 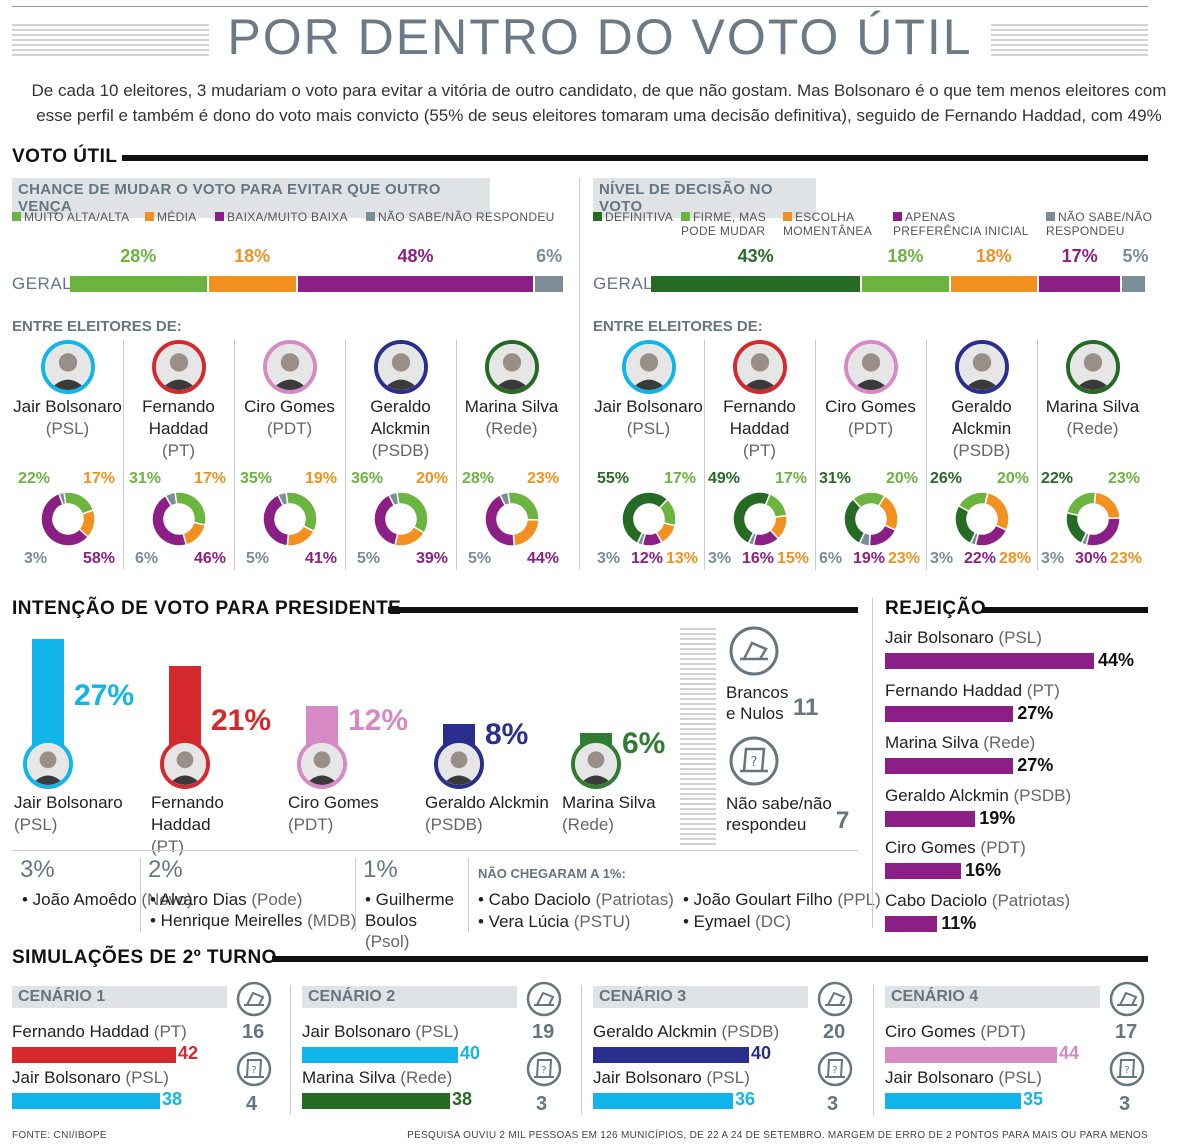 What do you see at coordinates (761, 1053) in the screenshot?
I see `sim-value: 40` at bounding box center [761, 1053].